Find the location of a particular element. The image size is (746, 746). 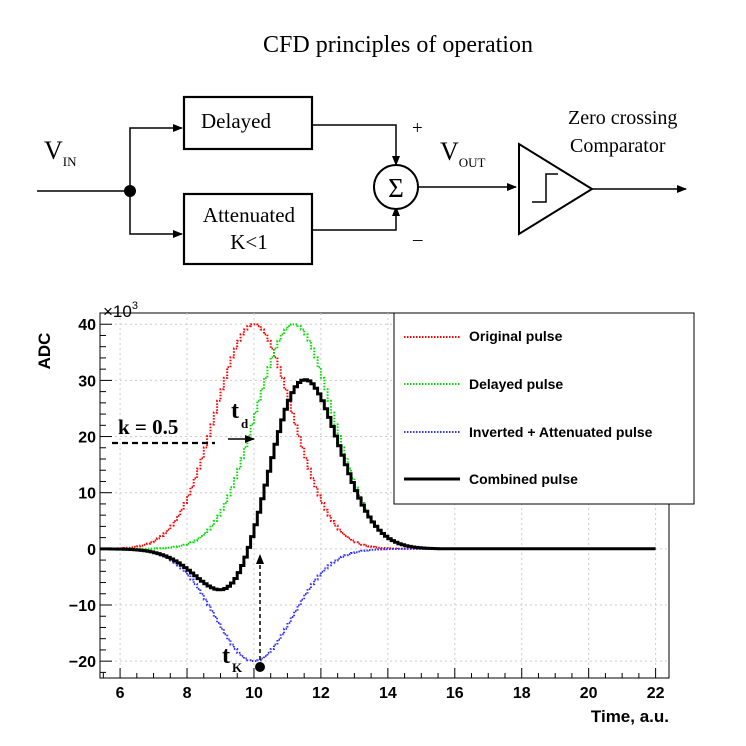

comparator-triangle is located at coordinates (556, 189).